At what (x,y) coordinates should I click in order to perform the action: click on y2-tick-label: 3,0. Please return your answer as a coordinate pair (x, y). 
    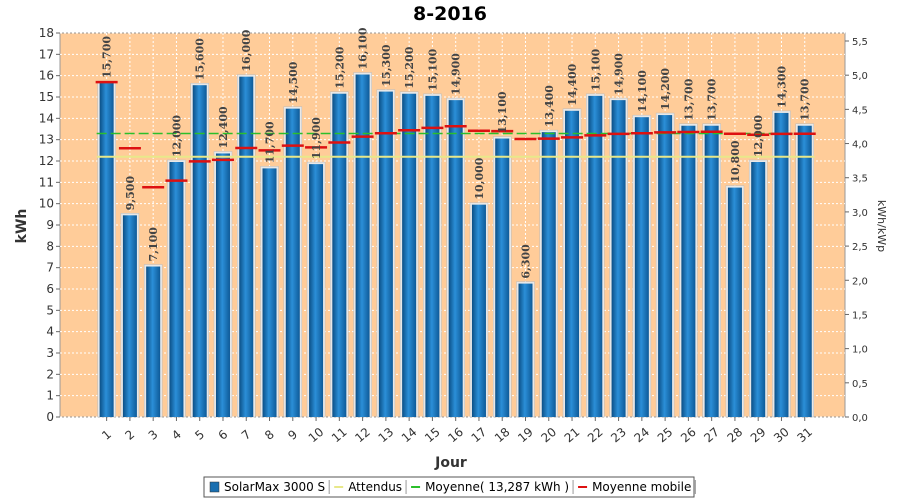
    Looking at the image, I should click on (860, 213).